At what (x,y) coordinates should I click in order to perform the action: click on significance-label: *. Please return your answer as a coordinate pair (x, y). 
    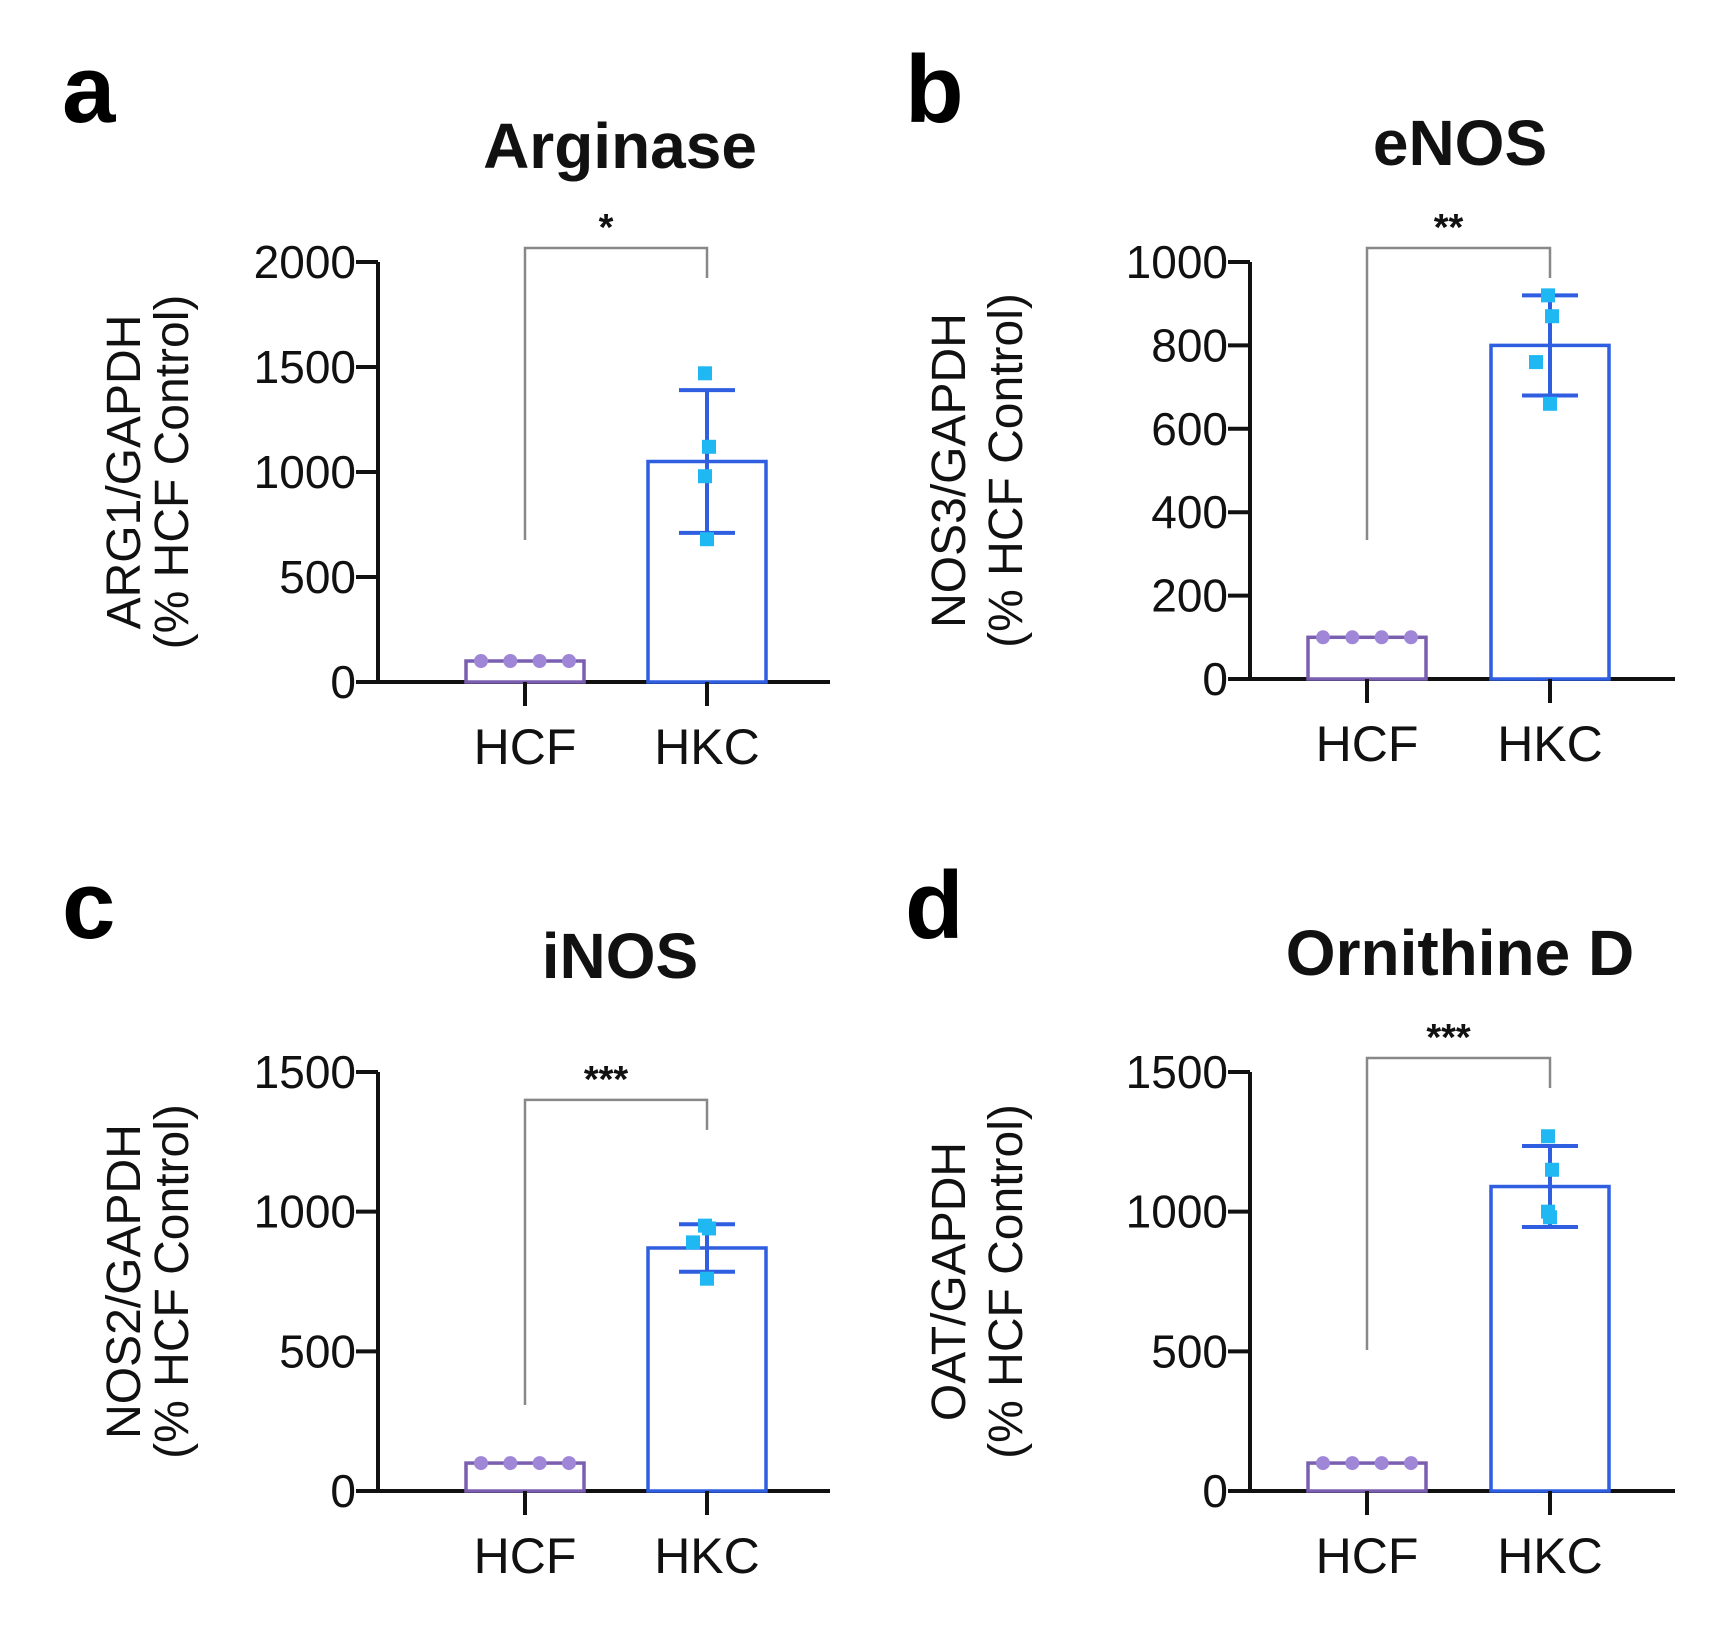
    Looking at the image, I should click on (606, 228).